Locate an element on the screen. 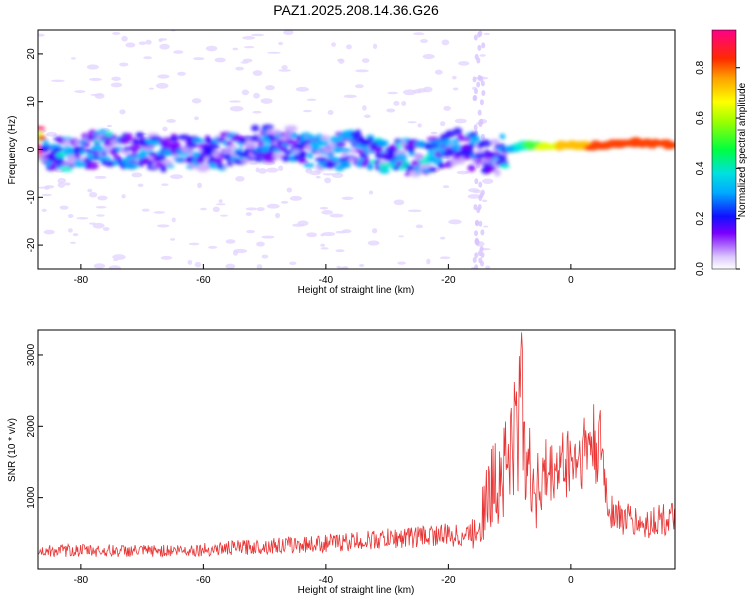  colorbar-label: Normalized spectral amplitude is located at coordinates (742, 149).